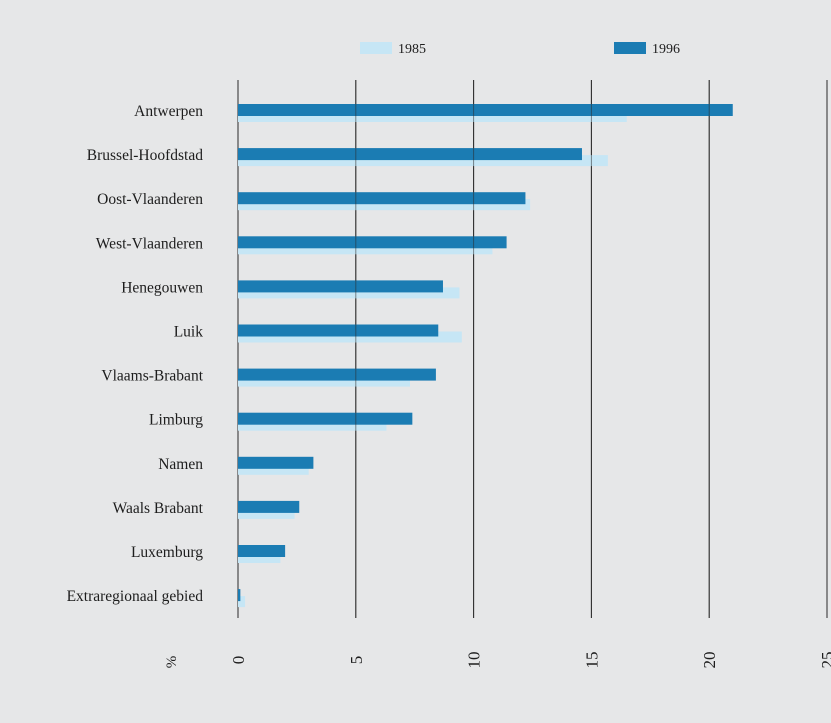 This screenshot has height=723, width=831. What do you see at coordinates (824, 660) in the screenshot?
I see `x-tick-label: 25` at bounding box center [824, 660].